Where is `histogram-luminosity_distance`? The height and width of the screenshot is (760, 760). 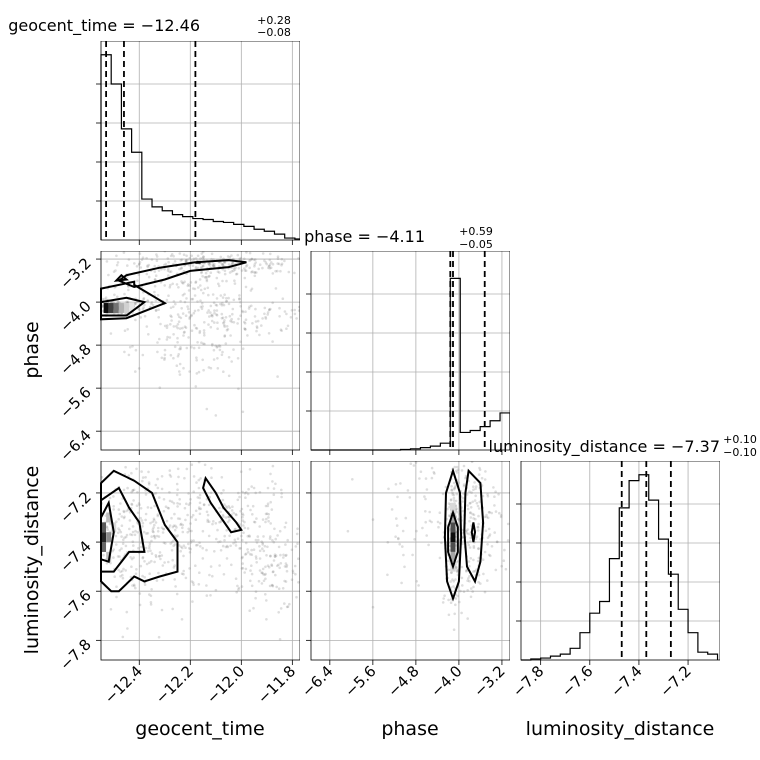 histogram-luminosity_distance is located at coordinates (620, 567).